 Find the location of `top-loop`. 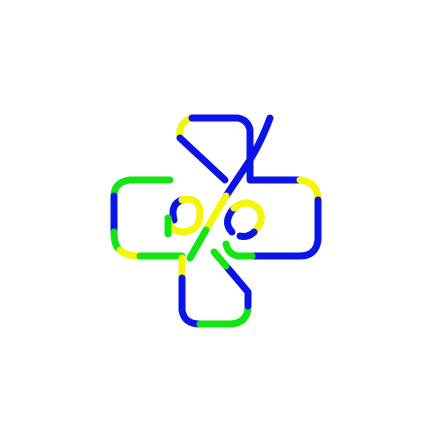

top-loop is located at coordinates (215, 149).